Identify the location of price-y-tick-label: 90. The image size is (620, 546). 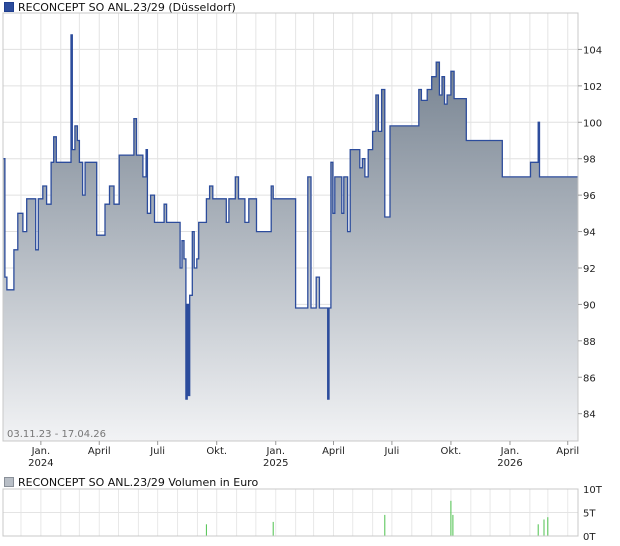
(589, 305).